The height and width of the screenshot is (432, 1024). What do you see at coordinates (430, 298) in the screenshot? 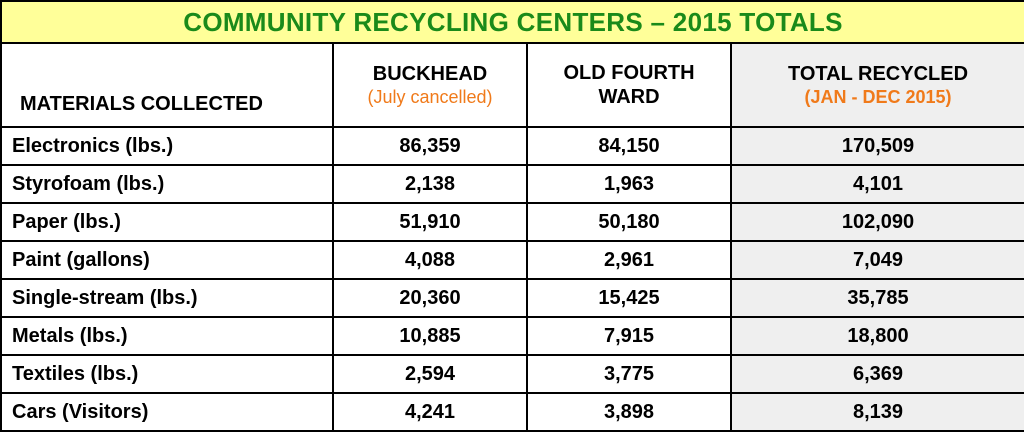
I see `buckhead-cell: 20,360` at bounding box center [430, 298].